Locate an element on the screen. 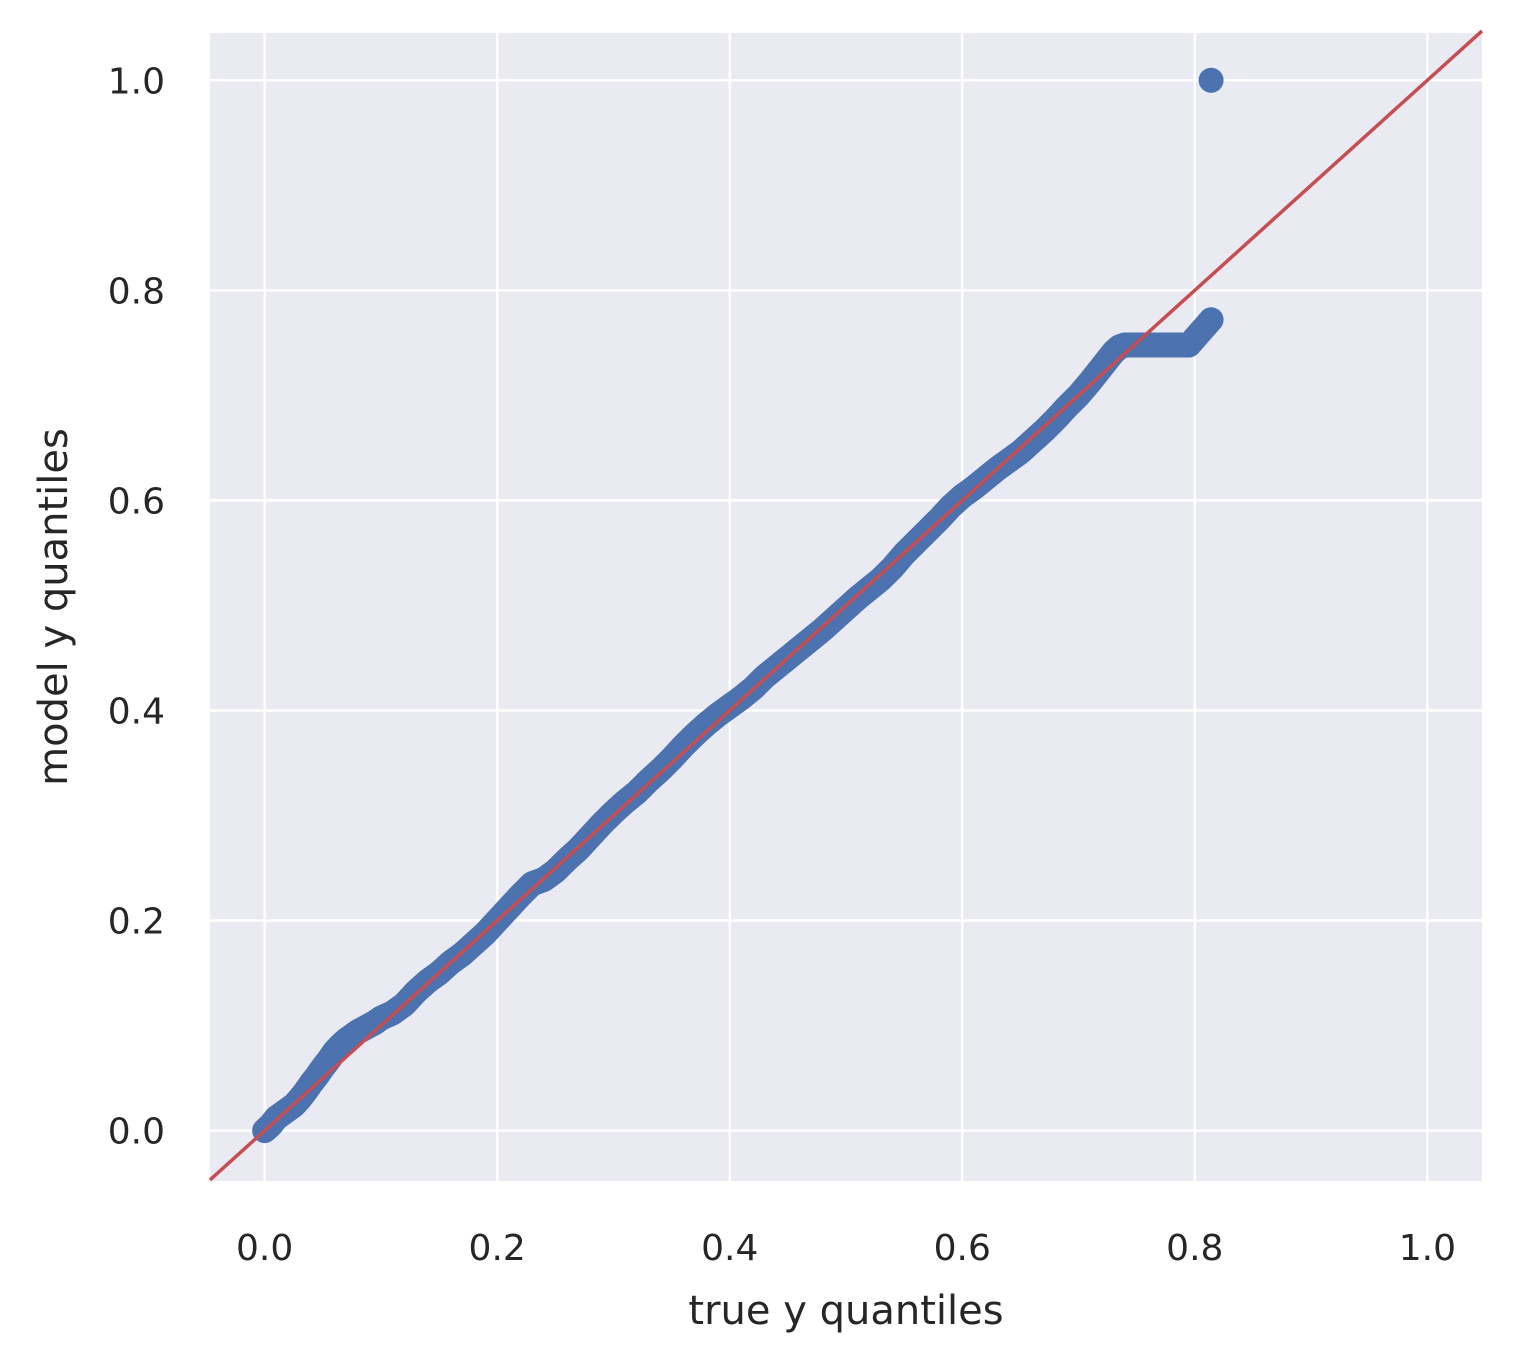 The image size is (1516, 1364). x-tick-label: 0.4 is located at coordinates (729, 1248).